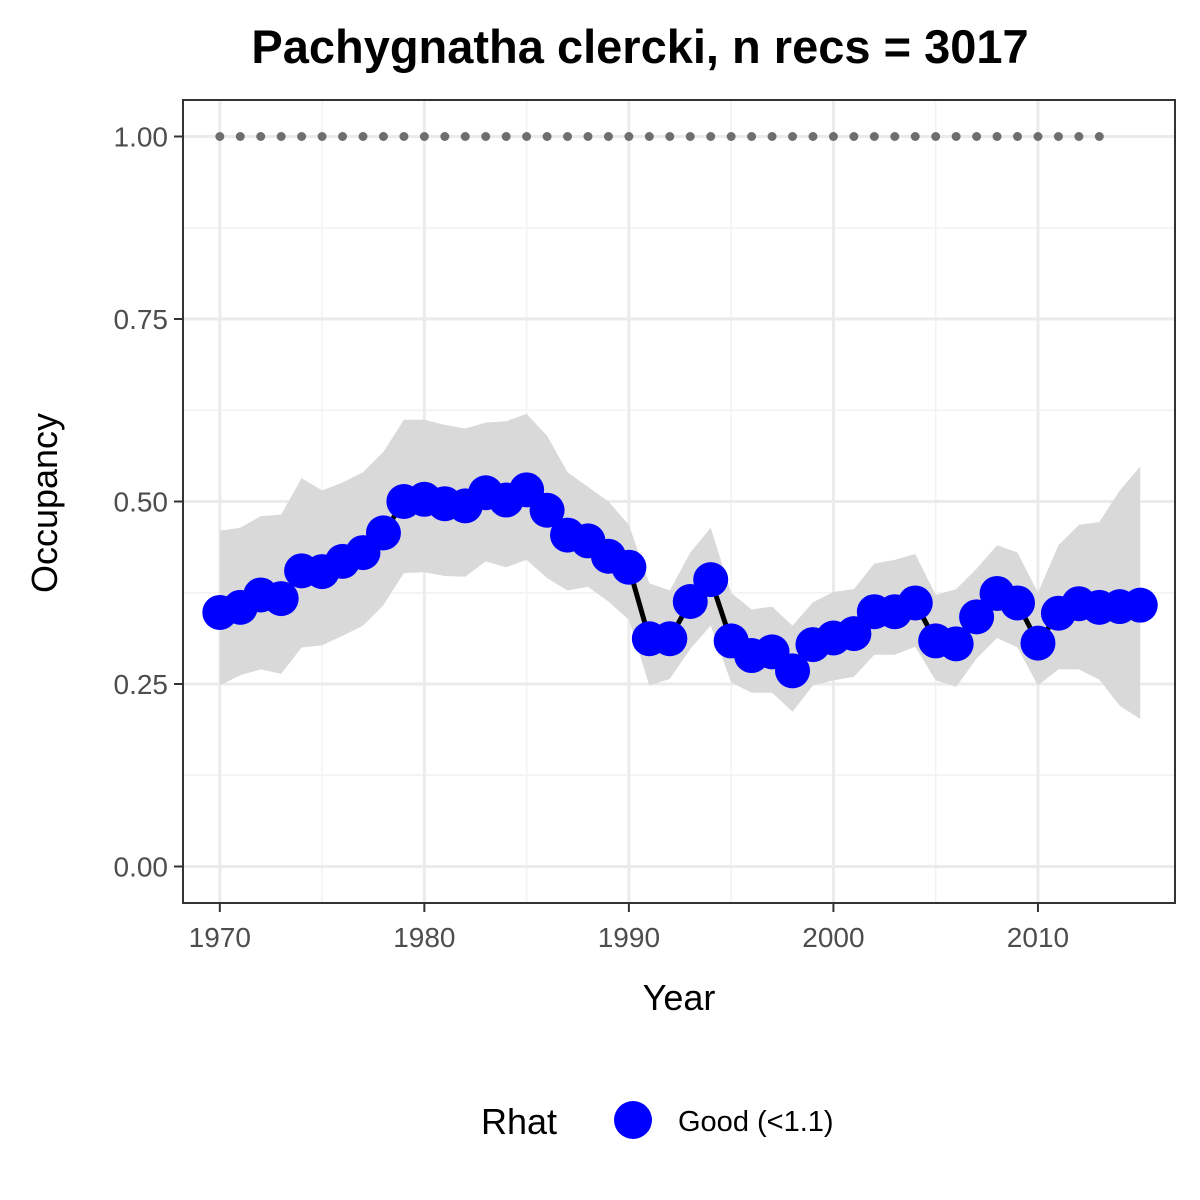 This screenshot has width=1200, height=1200. What do you see at coordinates (141, 502) in the screenshot?
I see `y-tick-label: 0.50` at bounding box center [141, 502].